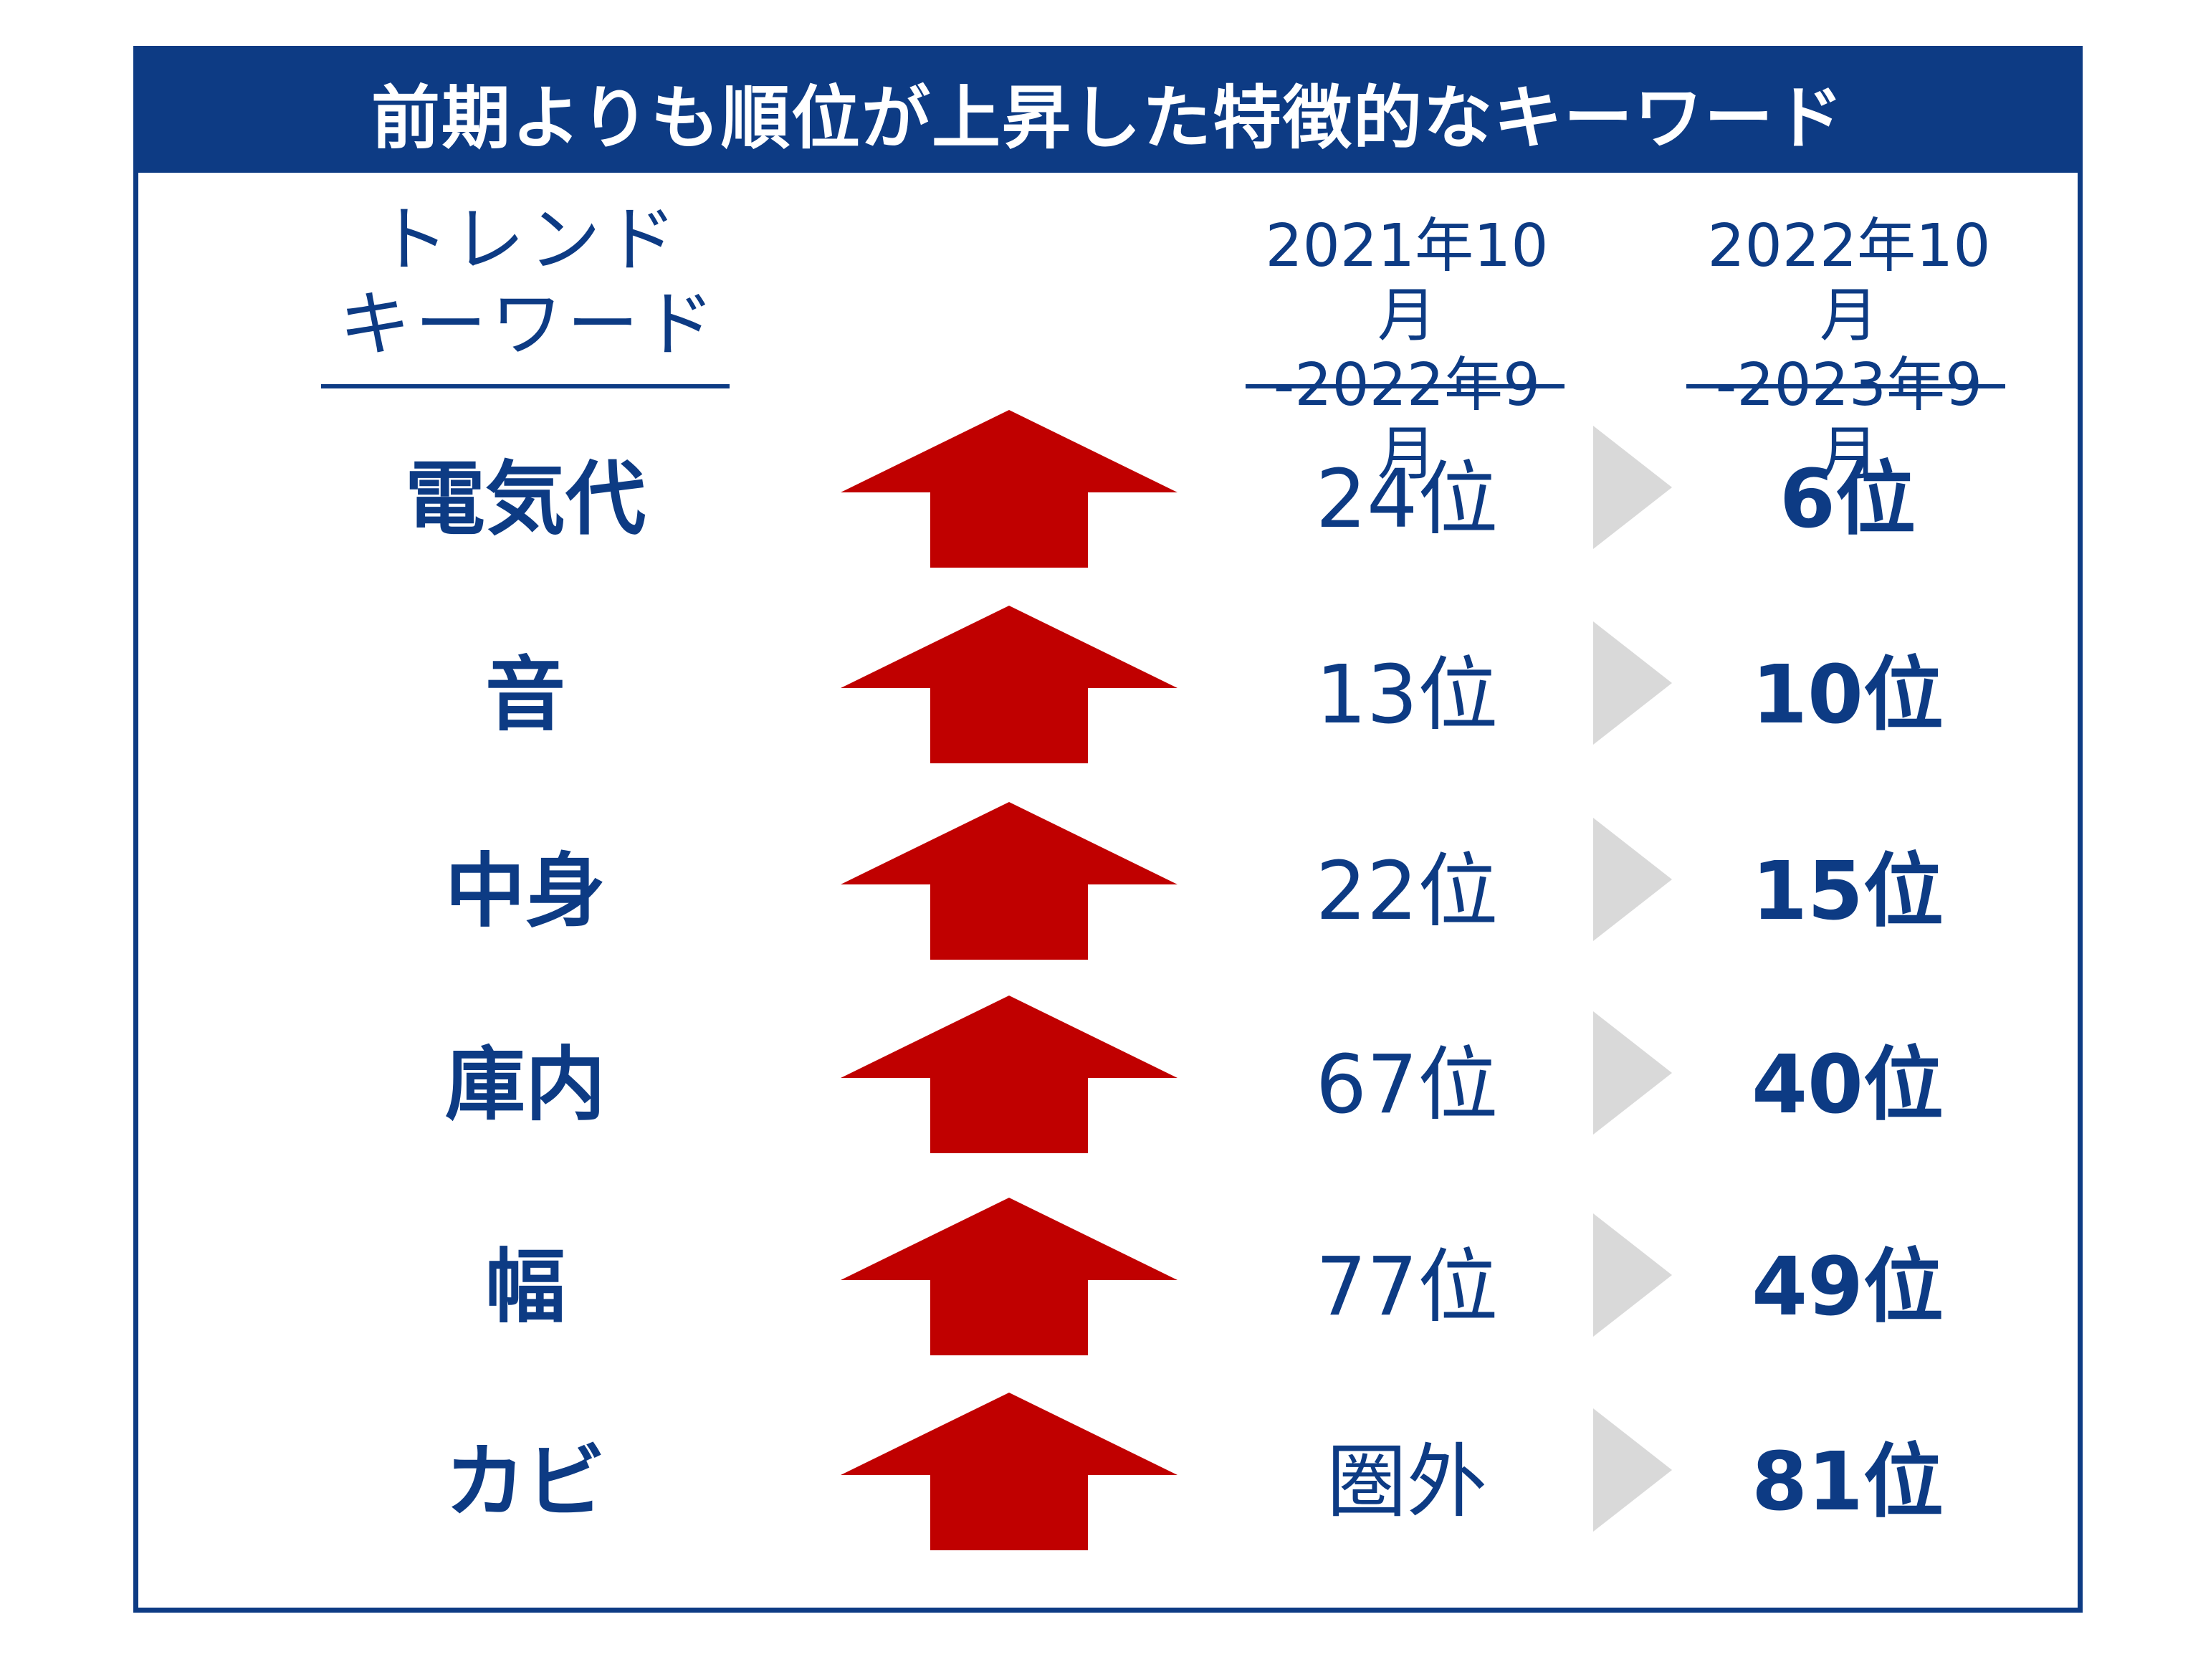 The image size is (2188, 1680). Describe the element at coordinates (1407, 281) in the screenshot. I see `header-period-1-line1: 2021年10月` at that location.